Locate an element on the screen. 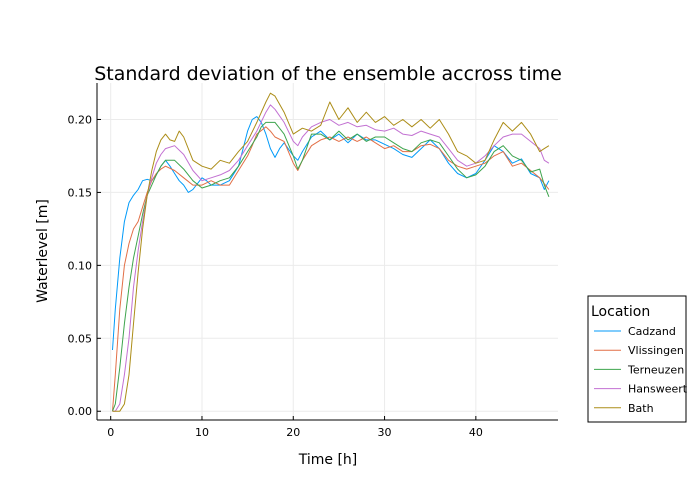  y-tick-label: 0.20 is located at coordinates (80, 119).